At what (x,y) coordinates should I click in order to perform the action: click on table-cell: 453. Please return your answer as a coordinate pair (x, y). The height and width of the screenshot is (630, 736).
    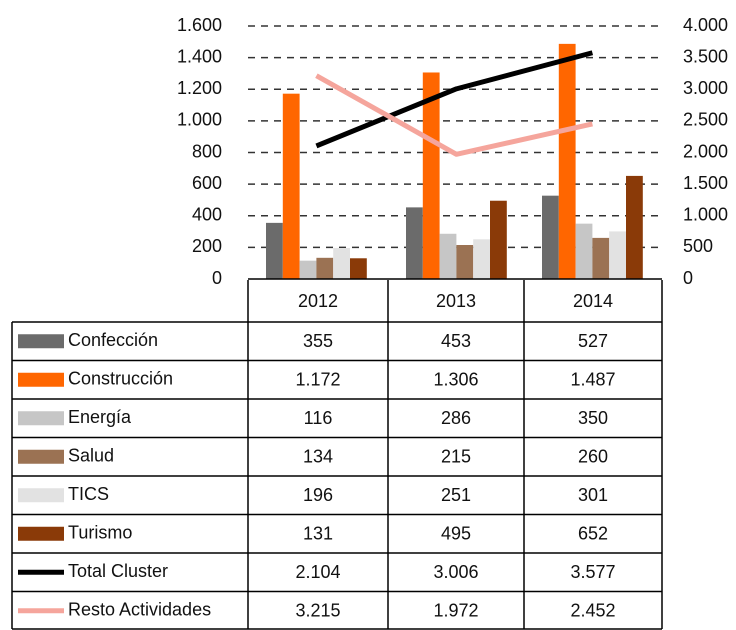
    Looking at the image, I should click on (456, 341).